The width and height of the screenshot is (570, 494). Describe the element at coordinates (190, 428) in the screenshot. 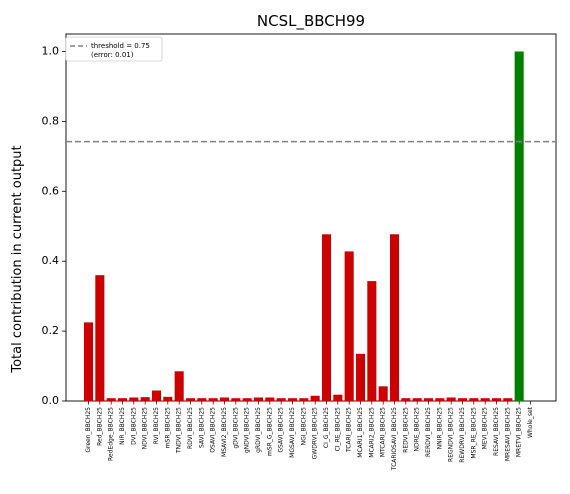

I see `x-tick-label-9: RDVI_BBCH25` at that location.